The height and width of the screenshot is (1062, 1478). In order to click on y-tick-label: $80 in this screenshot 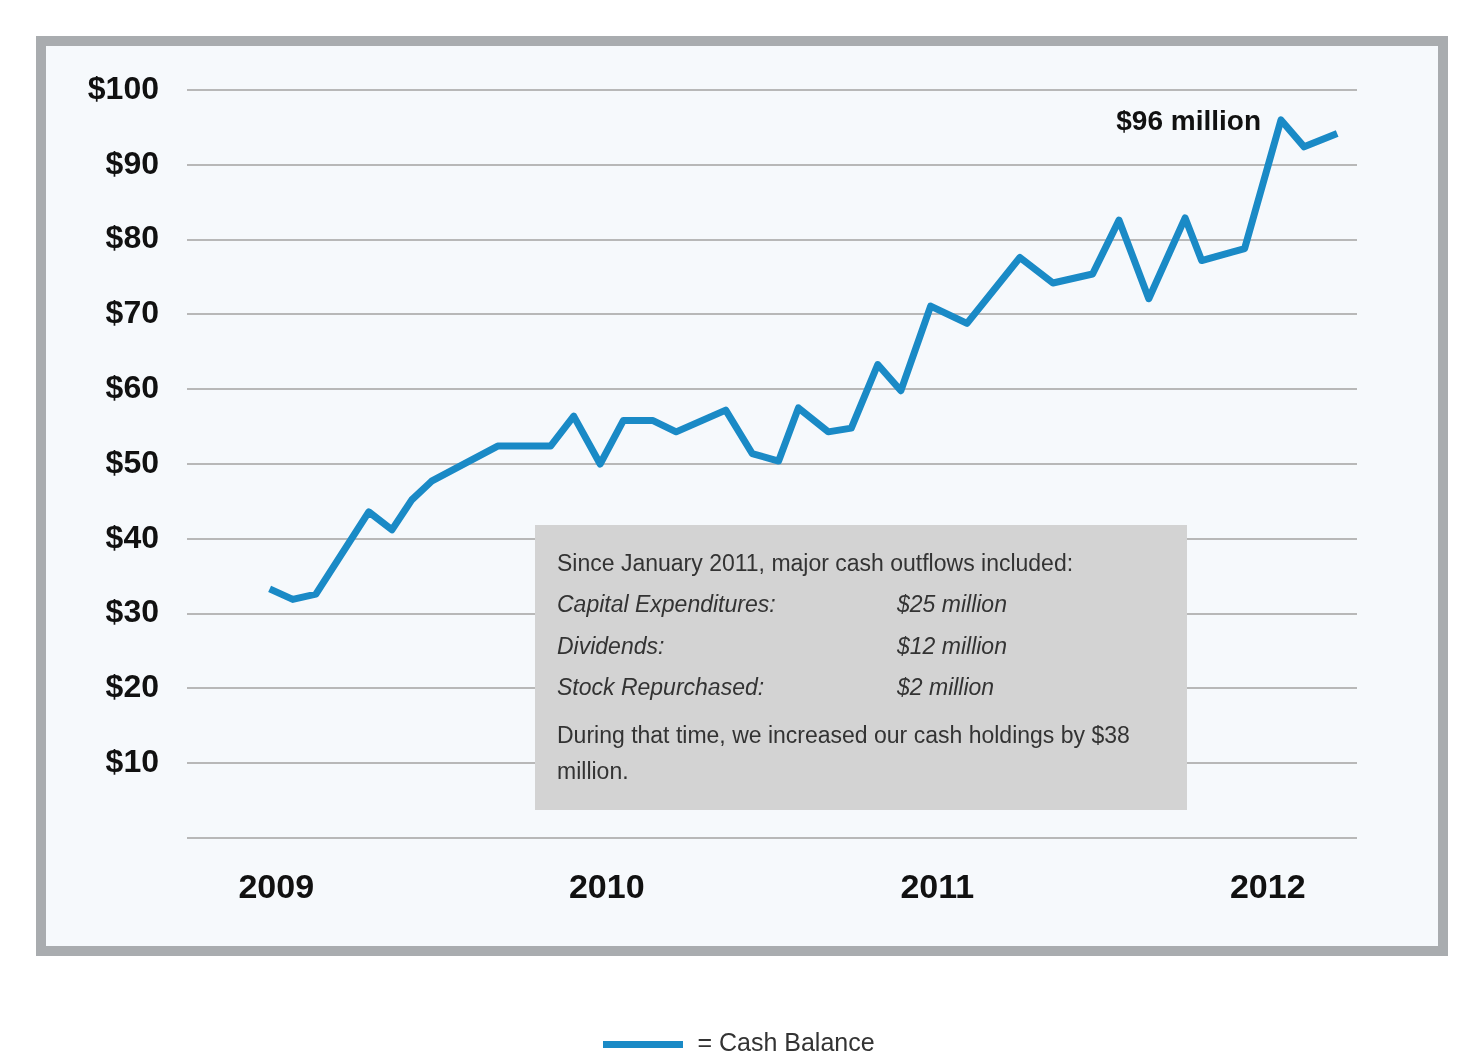, I will do `click(132, 237)`.